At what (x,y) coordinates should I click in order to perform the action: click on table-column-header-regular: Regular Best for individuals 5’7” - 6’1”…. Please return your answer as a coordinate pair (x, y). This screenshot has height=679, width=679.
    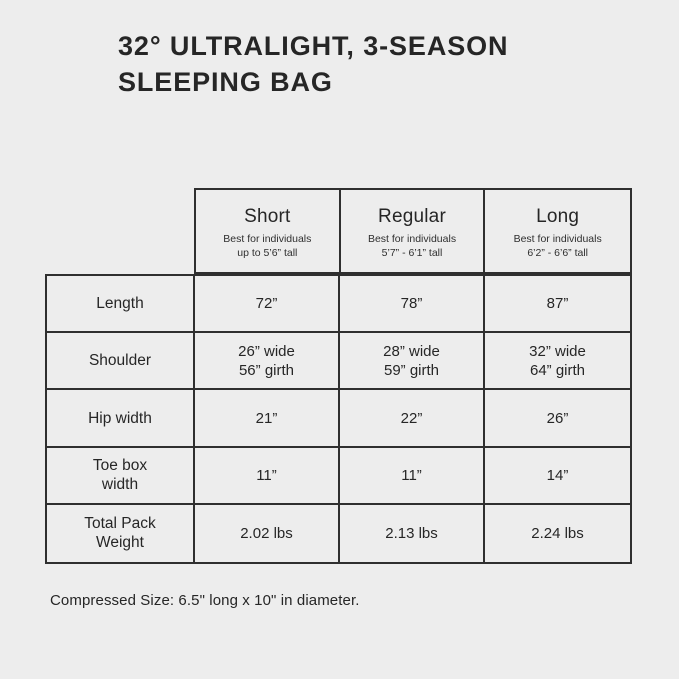
    Looking at the image, I should click on (413, 231).